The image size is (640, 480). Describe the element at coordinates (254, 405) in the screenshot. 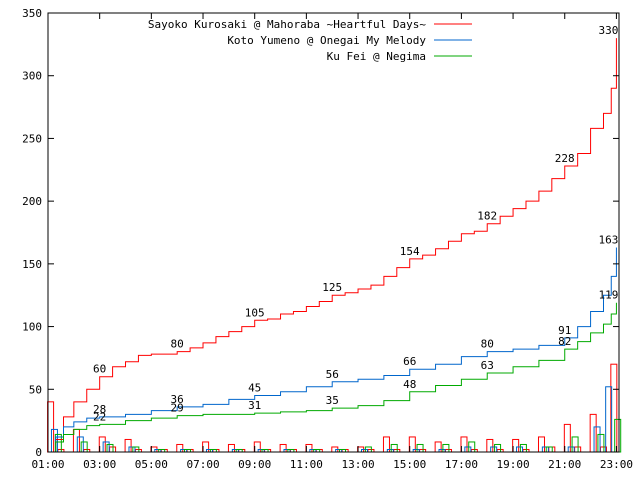

I see `data-label: 31` at that location.